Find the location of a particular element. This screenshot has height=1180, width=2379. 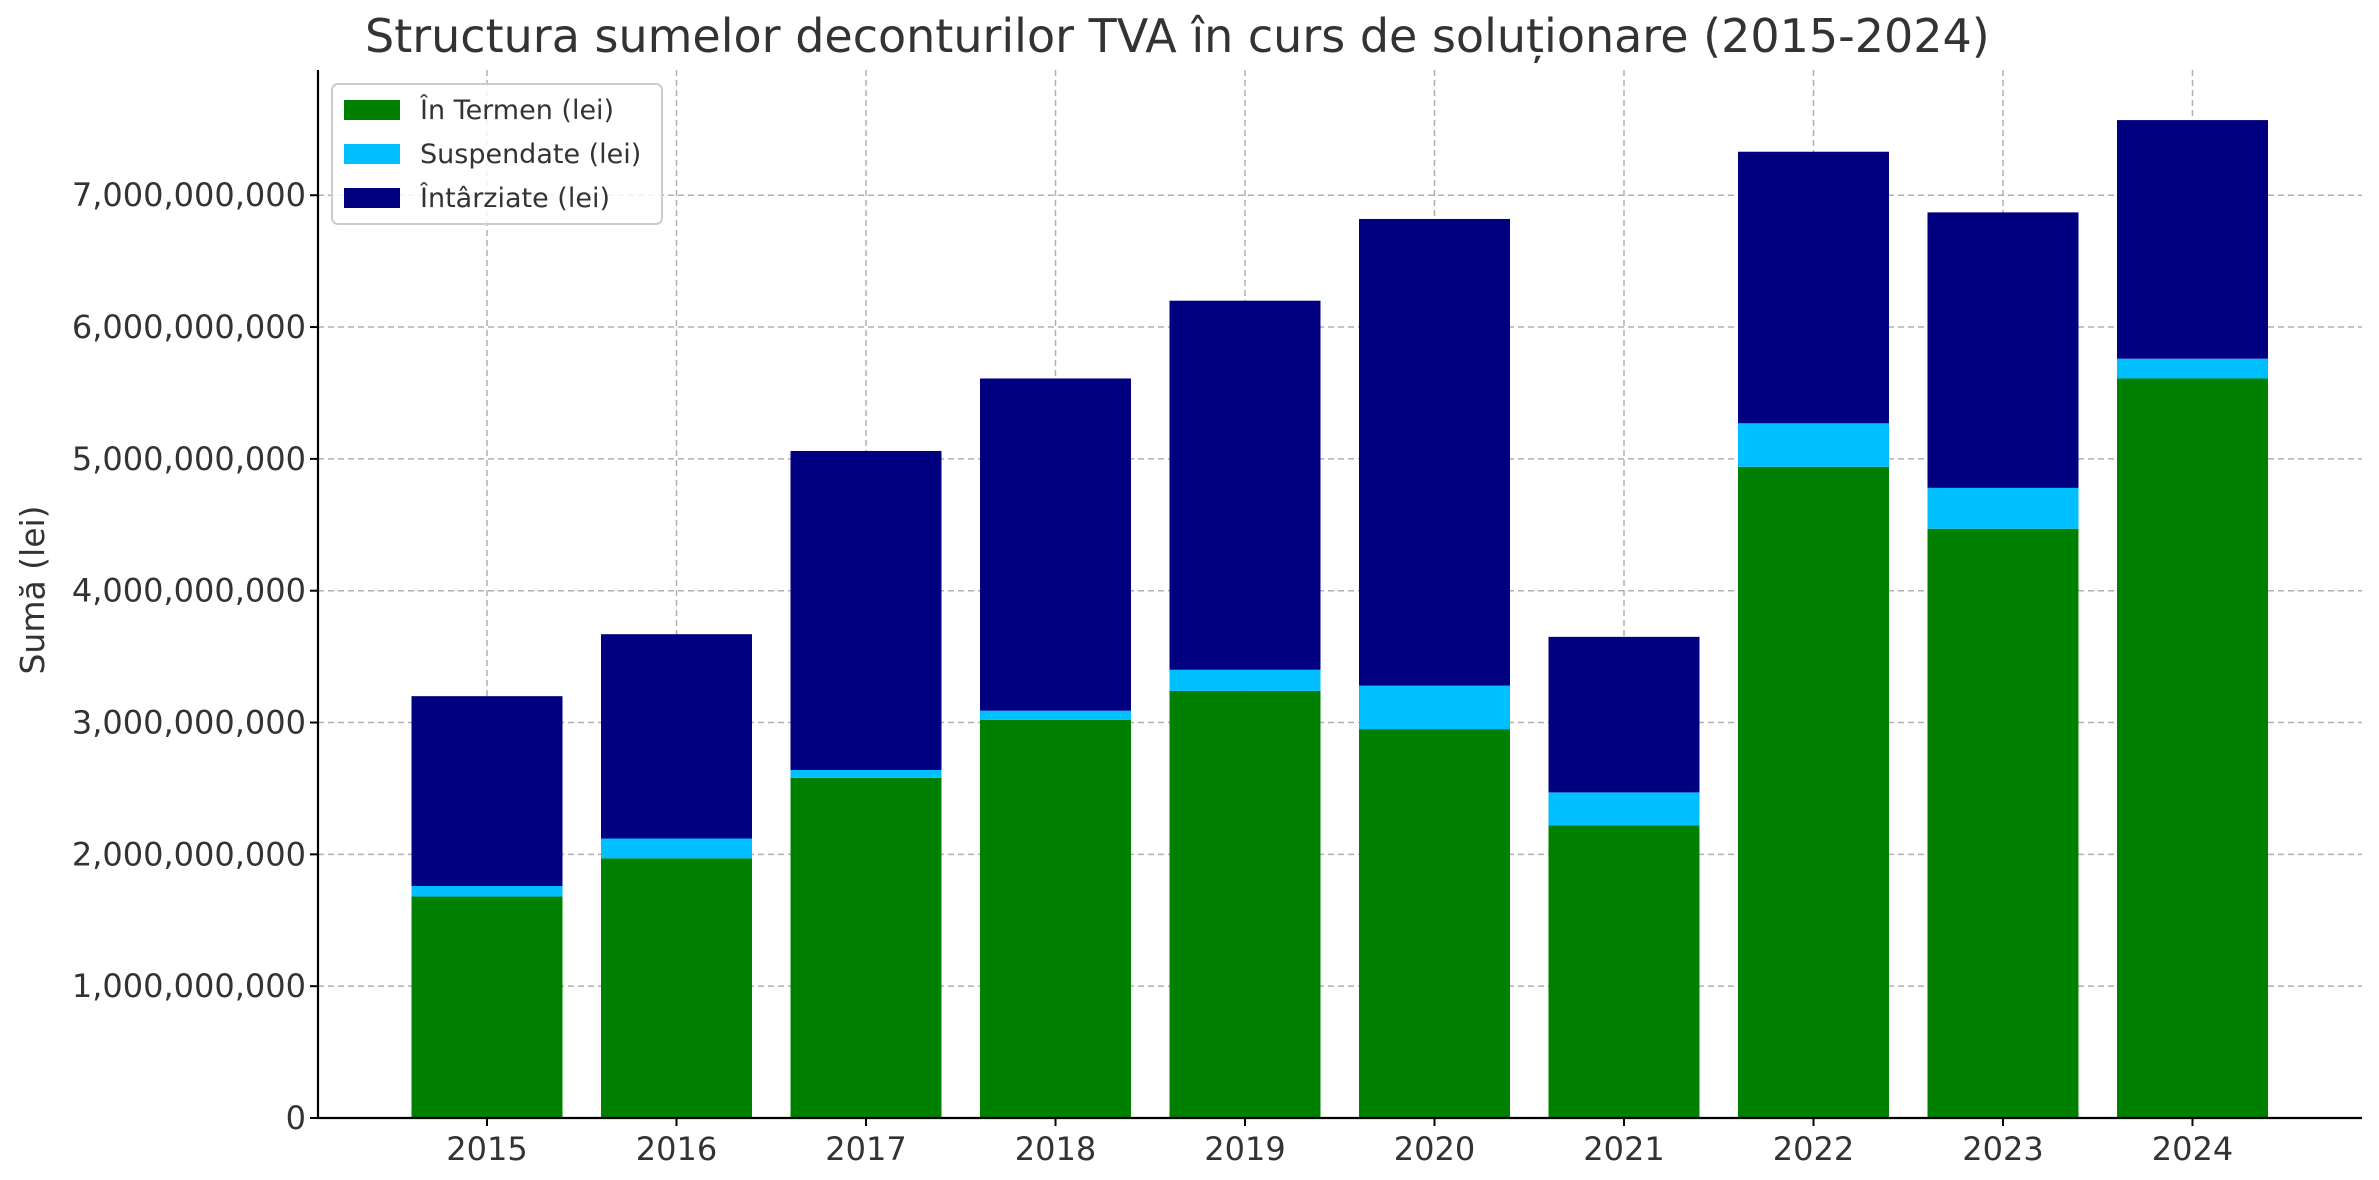

y-tick-label: 6,000,000,000 is located at coordinates (189, 327).